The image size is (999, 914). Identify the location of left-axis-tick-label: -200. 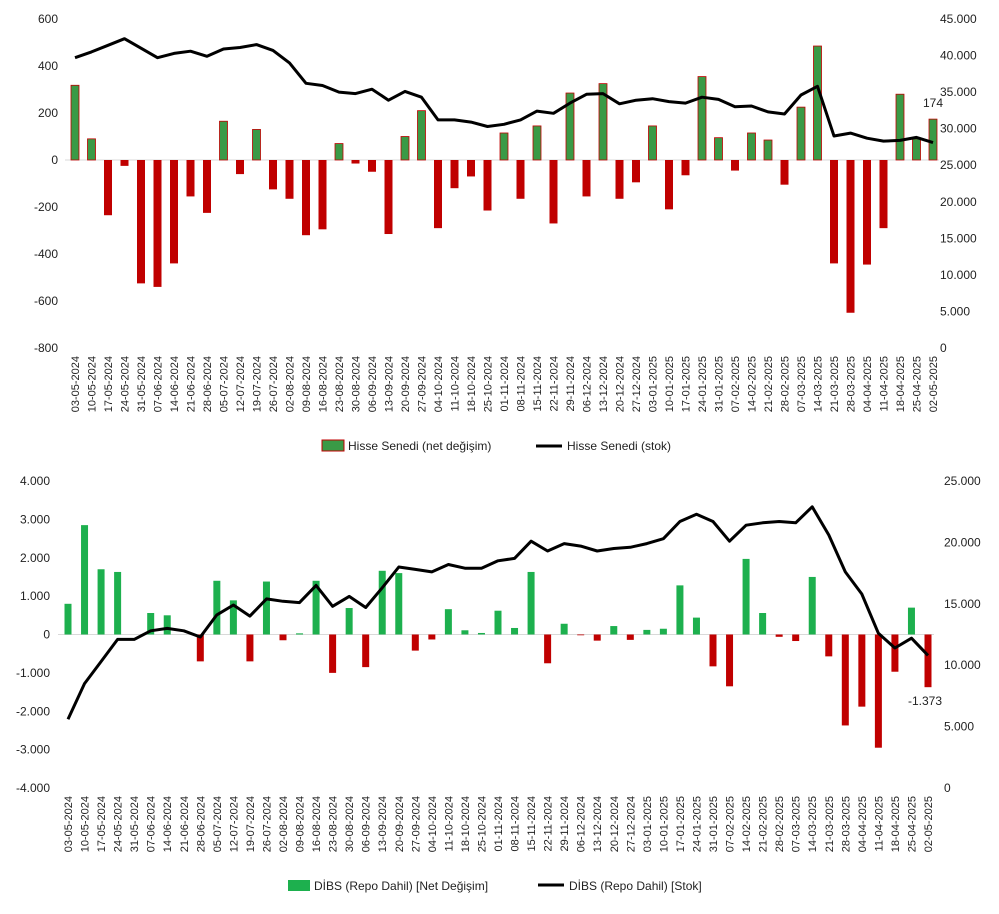
(46, 207).